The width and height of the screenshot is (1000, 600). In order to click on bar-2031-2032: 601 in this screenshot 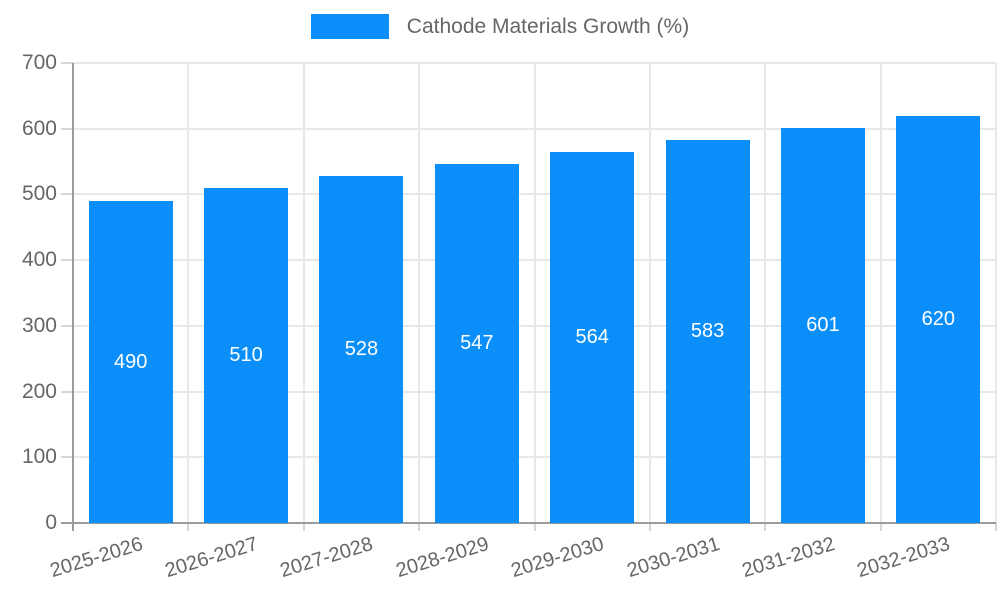, I will do `click(822, 325)`.